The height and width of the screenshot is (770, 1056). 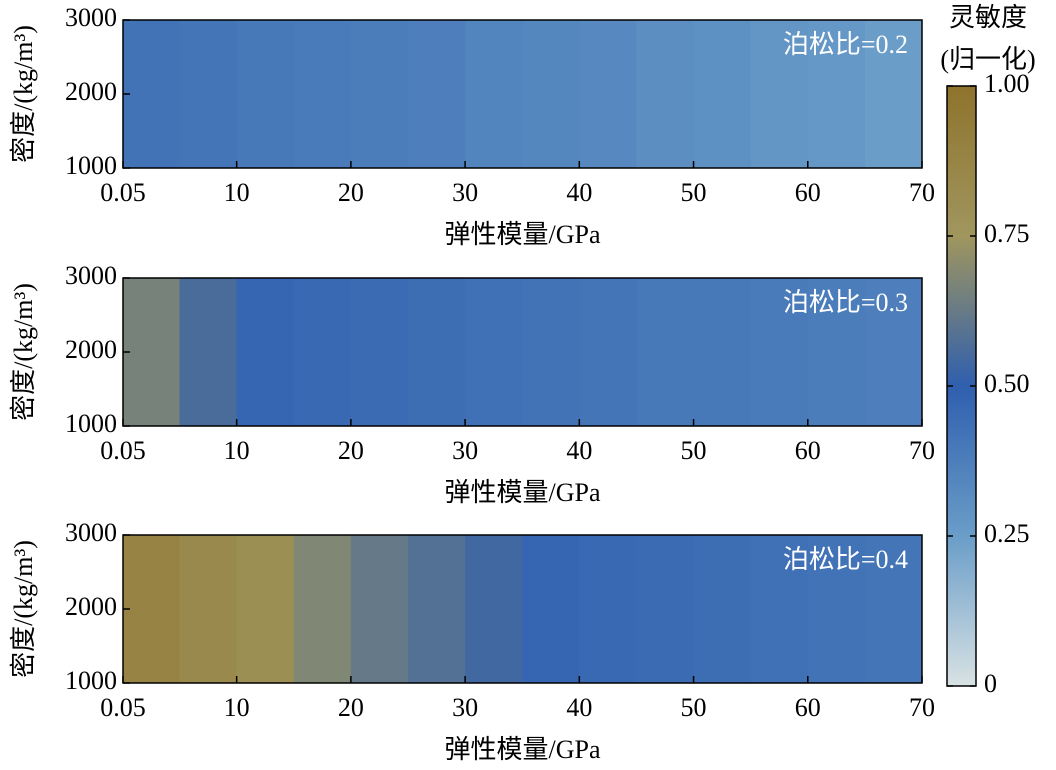 What do you see at coordinates (988, 17) in the screenshot?
I see `colorbar-title: 灵敏度` at bounding box center [988, 17].